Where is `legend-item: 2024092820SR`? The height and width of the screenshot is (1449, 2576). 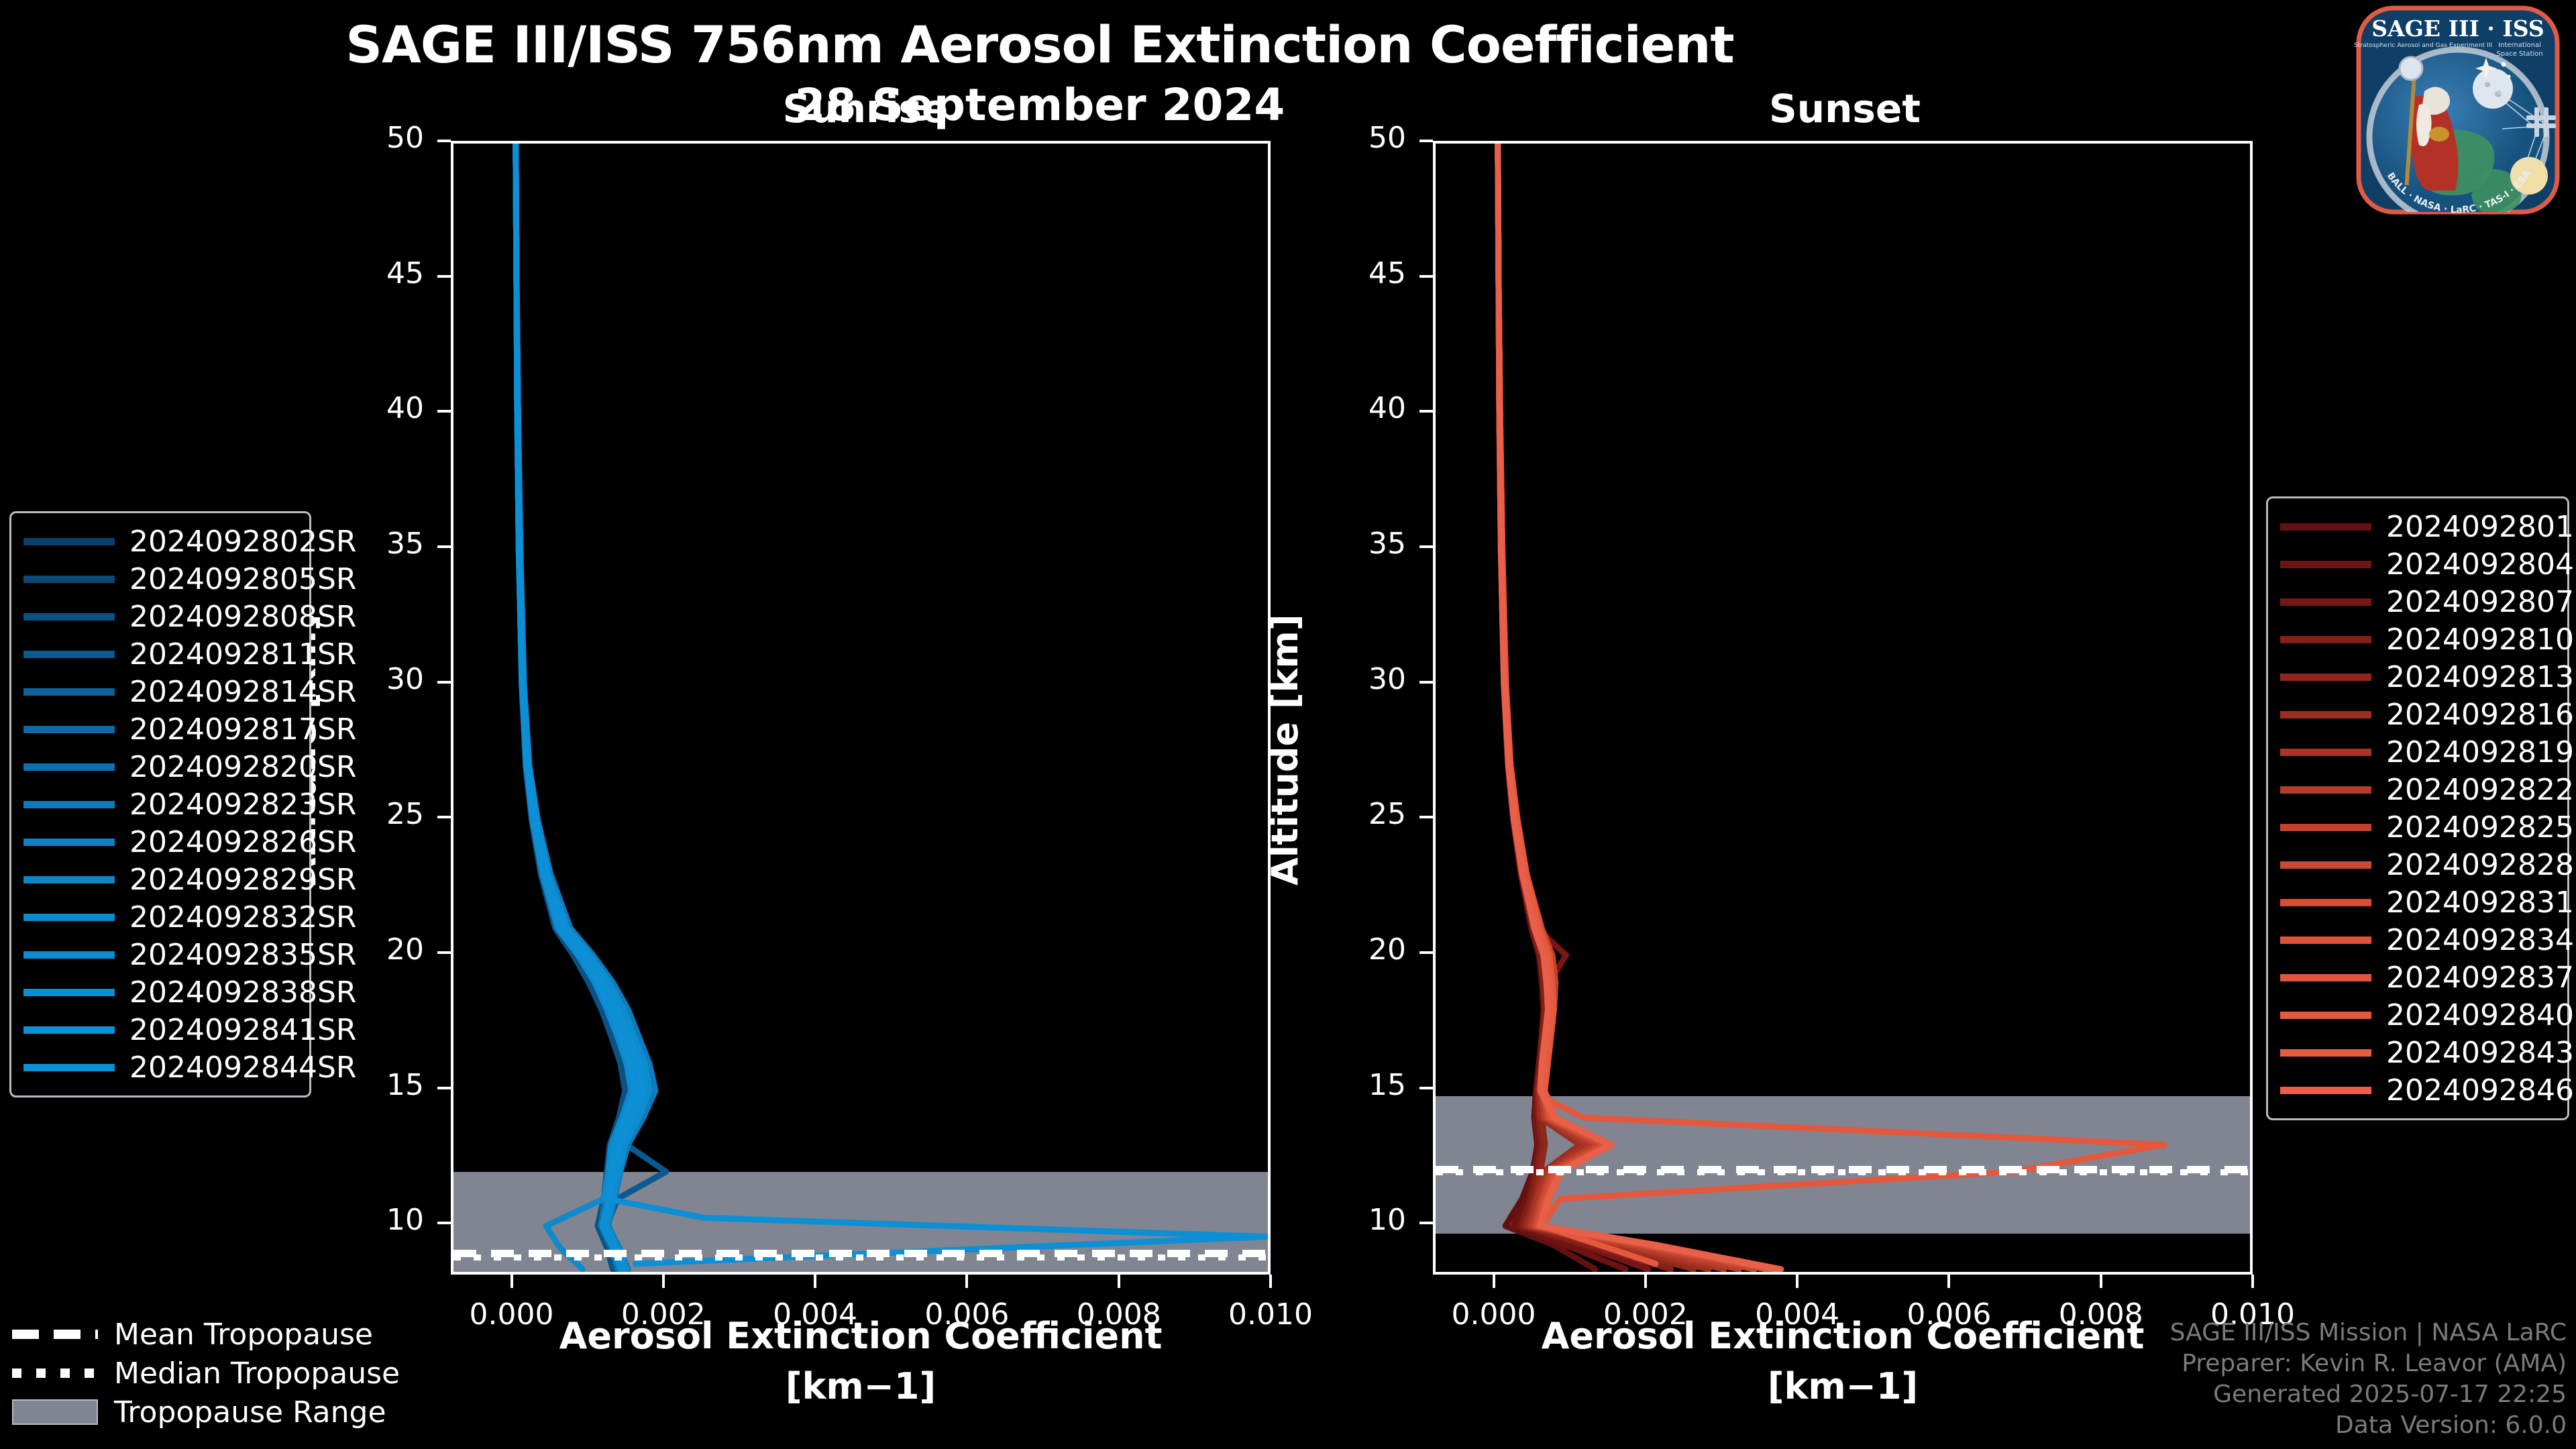 legend-item: 2024092820SR is located at coordinates (189, 767).